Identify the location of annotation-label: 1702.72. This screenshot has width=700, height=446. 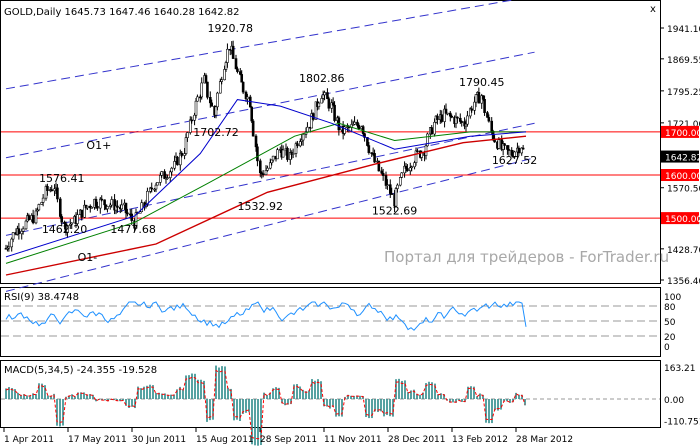
(216, 132).